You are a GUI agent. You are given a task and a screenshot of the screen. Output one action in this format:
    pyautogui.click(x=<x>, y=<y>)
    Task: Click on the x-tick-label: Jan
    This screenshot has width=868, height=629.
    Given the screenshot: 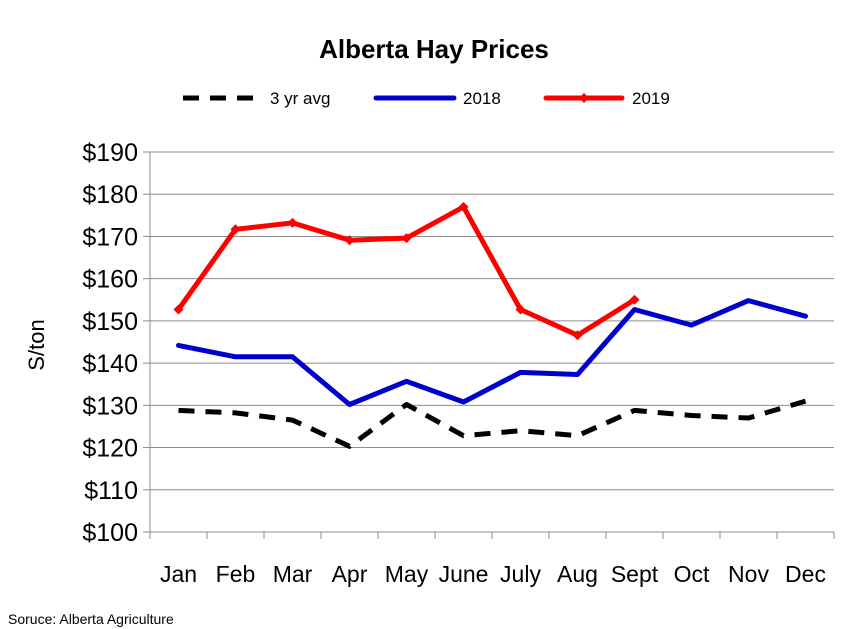 What is the action you would take?
    pyautogui.click(x=178, y=574)
    